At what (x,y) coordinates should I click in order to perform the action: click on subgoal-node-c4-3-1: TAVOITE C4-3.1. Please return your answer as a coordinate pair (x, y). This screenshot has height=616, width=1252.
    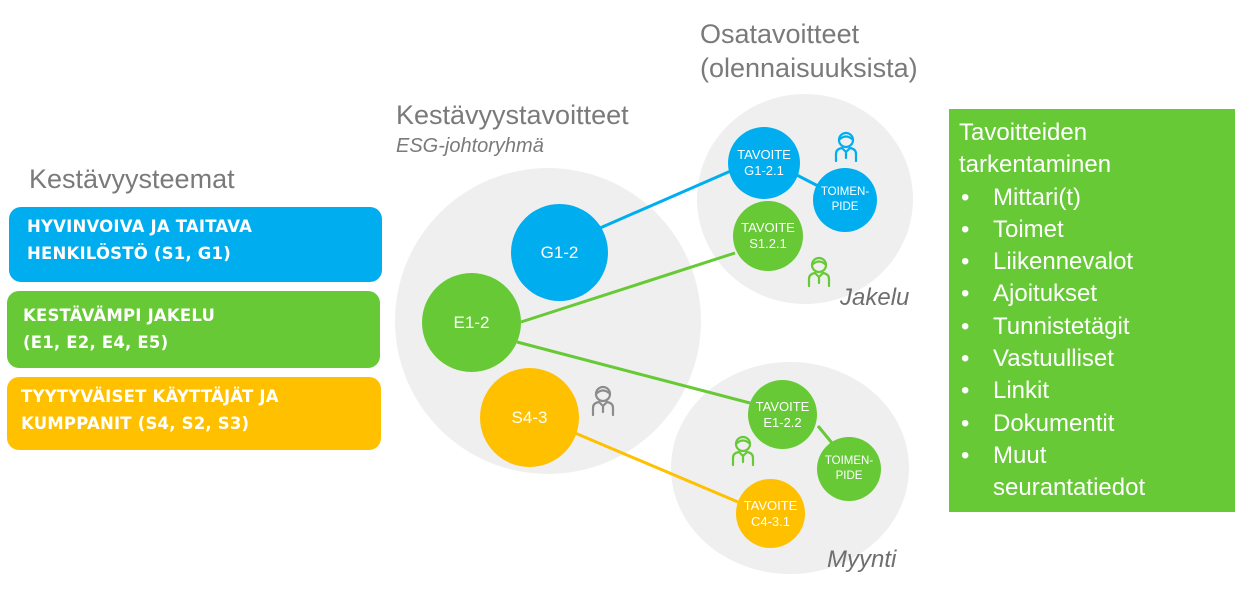
    Looking at the image, I should click on (770, 513).